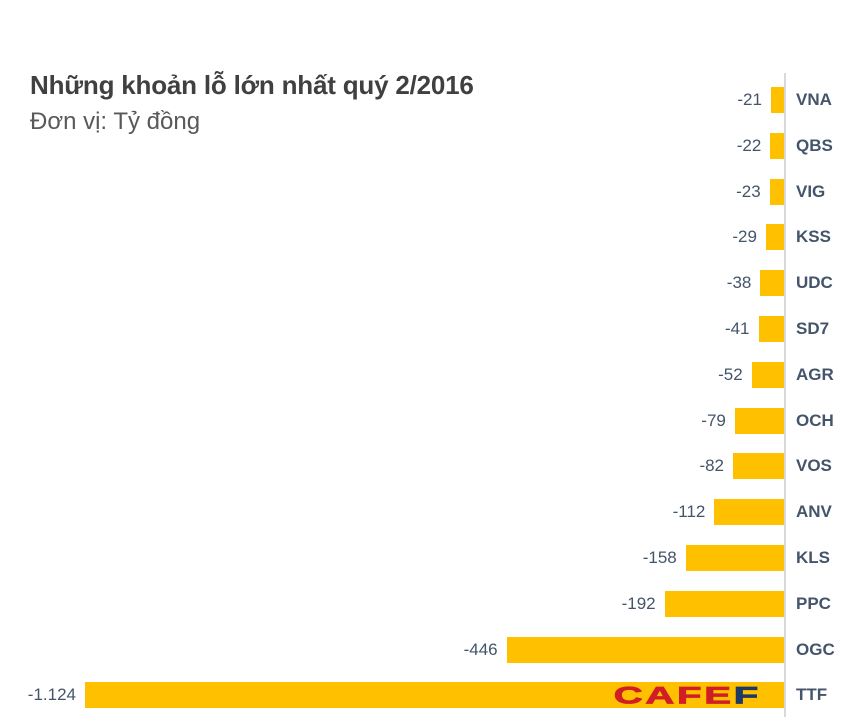 The width and height of the screenshot is (844, 721). Describe the element at coordinates (813, 237) in the screenshot. I see `ticker-label-kss: KSS` at that location.